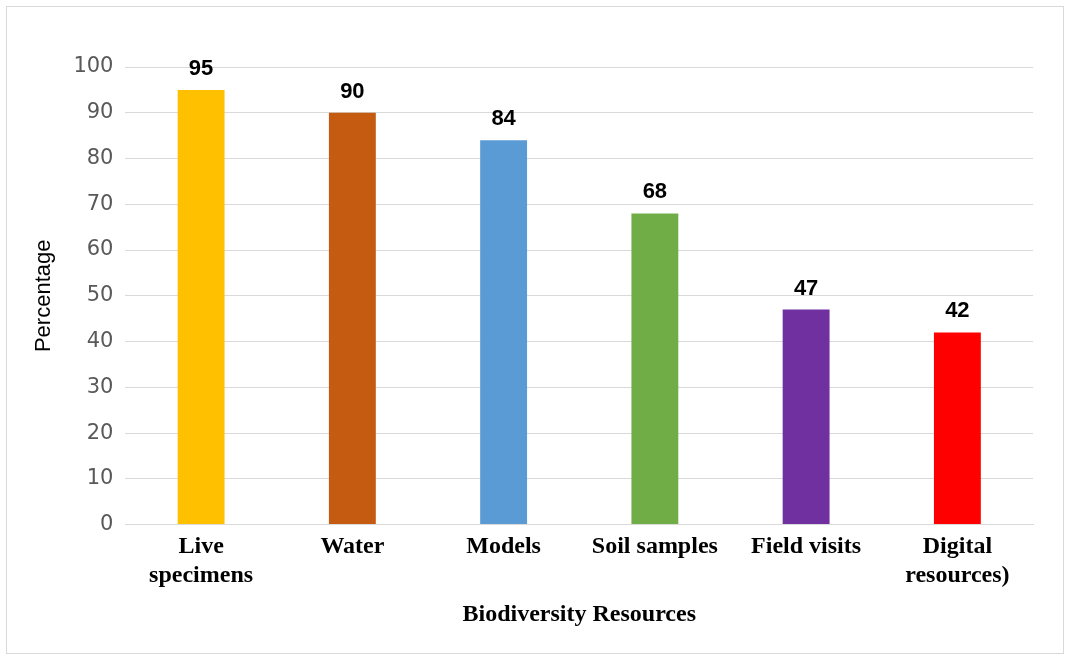  Describe the element at coordinates (957, 559) in the screenshot. I see `x-tick-label: Digital resources)` at that location.